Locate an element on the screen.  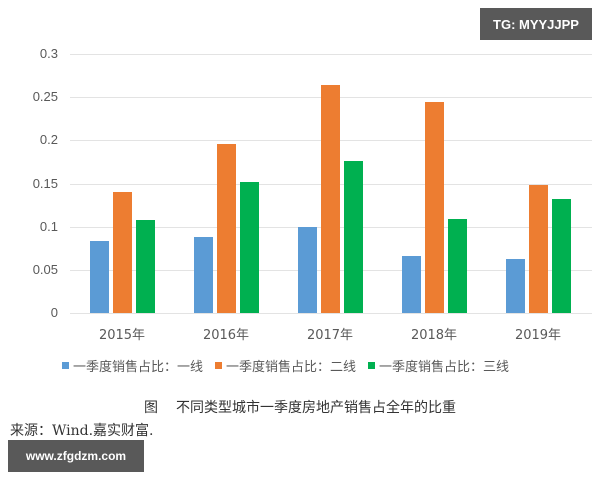
x-tick-label: 2019年 is located at coordinates (538, 335).